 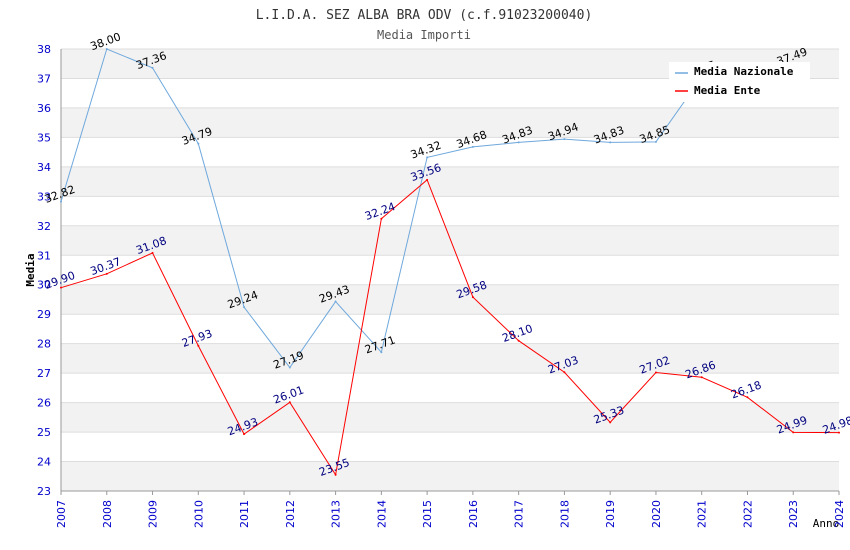 What do you see at coordinates (44, 108) in the screenshot?
I see `y-tick-label: 36` at bounding box center [44, 108].